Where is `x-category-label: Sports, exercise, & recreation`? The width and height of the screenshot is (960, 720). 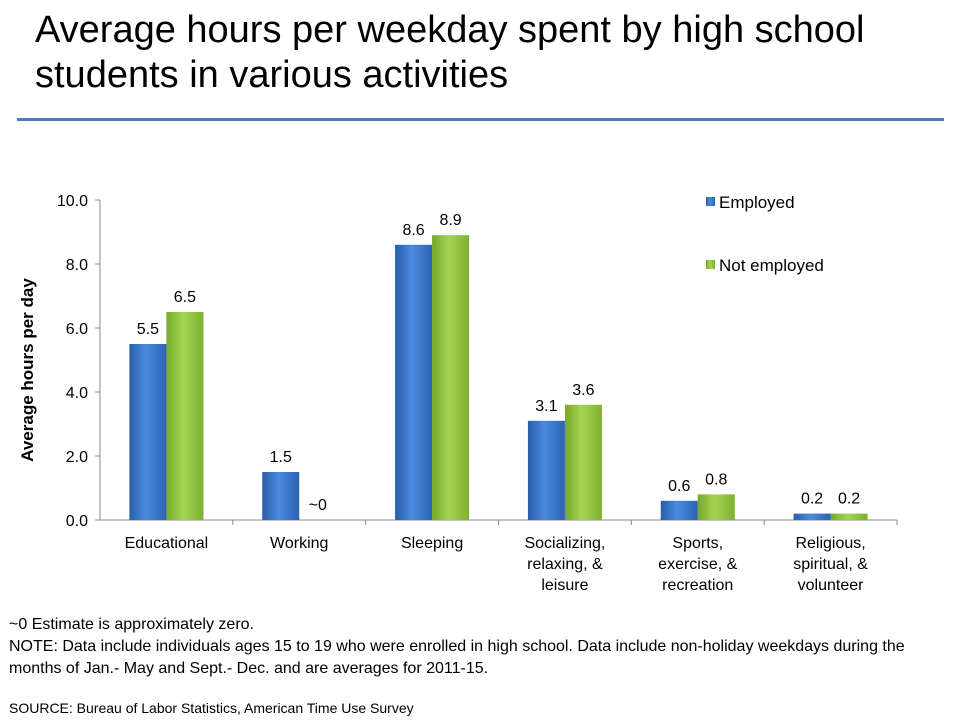 x-category-label: Sports, exercise, & recreation is located at coordinates (697, 564).